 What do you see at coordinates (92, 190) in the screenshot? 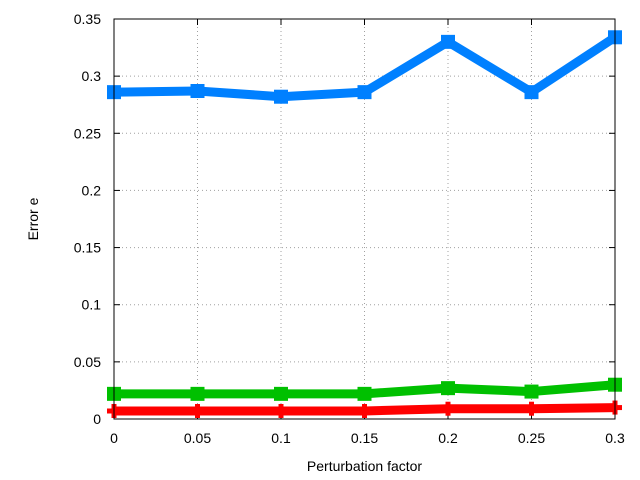
I see `y-tick-label: 0.2` at bounding box center [92, 190].